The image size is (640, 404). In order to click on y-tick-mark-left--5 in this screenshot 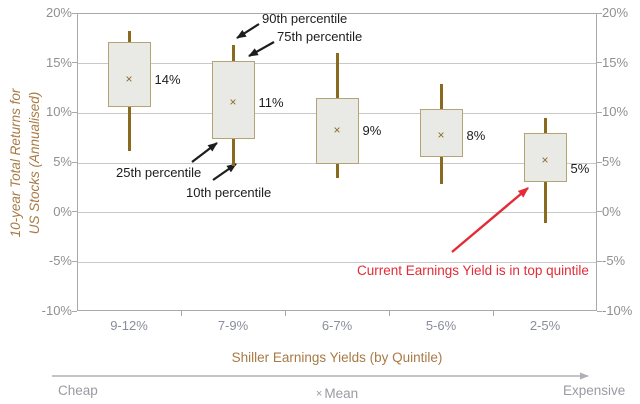, I will do `click(74, 261)`.